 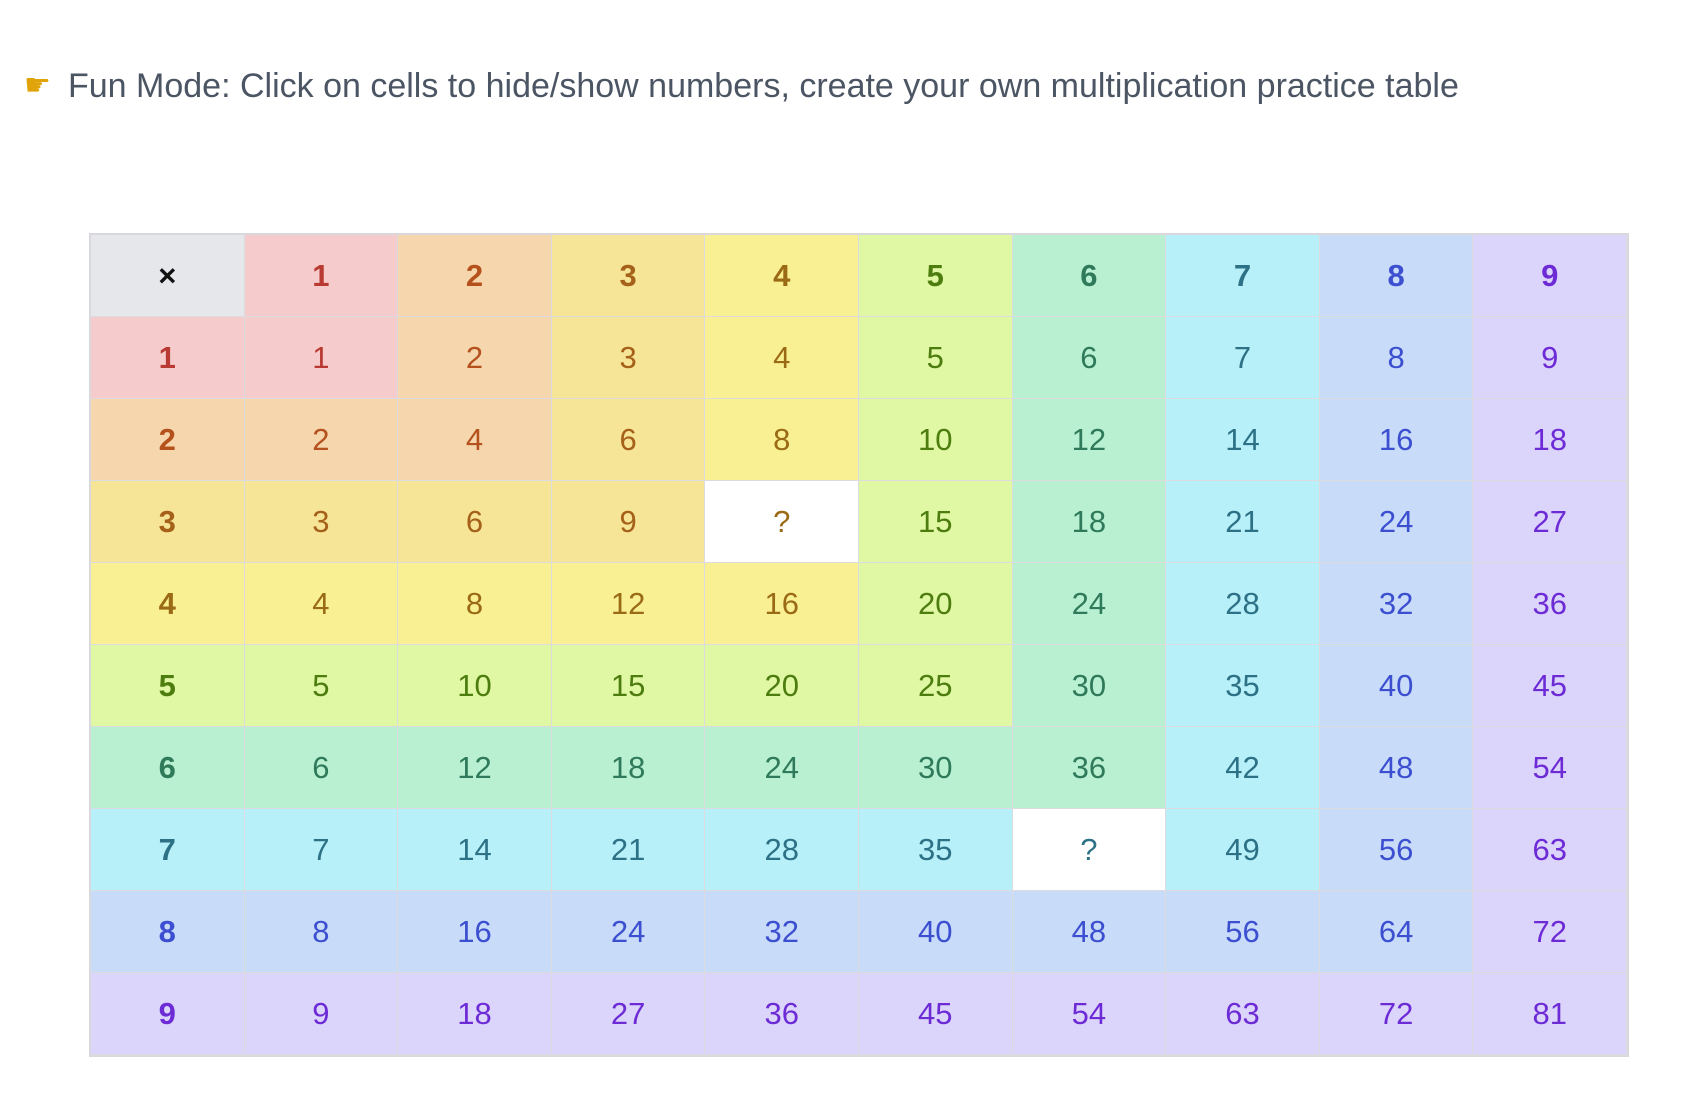 What do you see at coordinates (321, 932) in the screenshot?
I see `table-cell-8x1: 8` at bounding box center [321, 932].